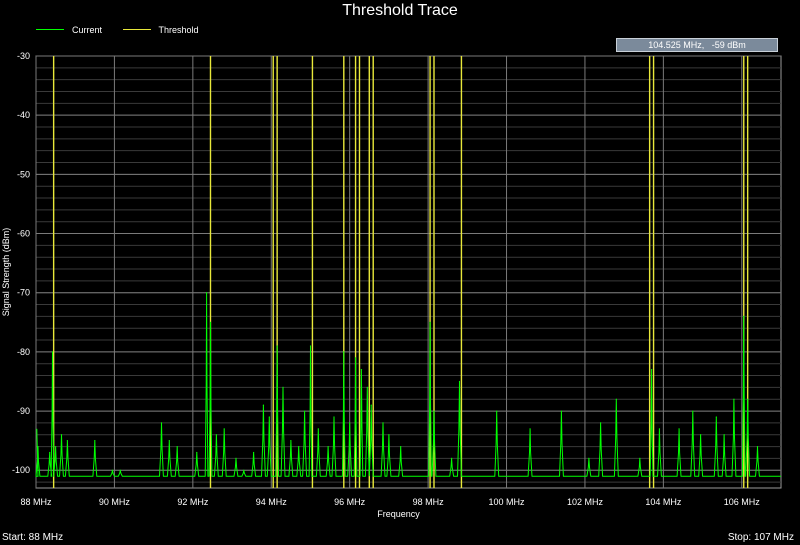 The width and height of the screenshot is (800, 545). Describe the element at coordinates (742, 502) in the screenshot. I see `x-tick-label: 106 MHz` at that location.